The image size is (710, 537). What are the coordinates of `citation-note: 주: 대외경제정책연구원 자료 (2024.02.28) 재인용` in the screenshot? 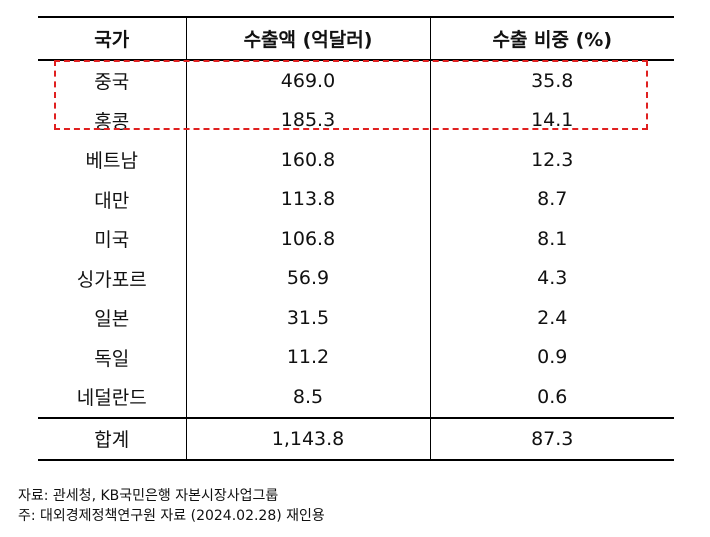 It's located at (171, 516).